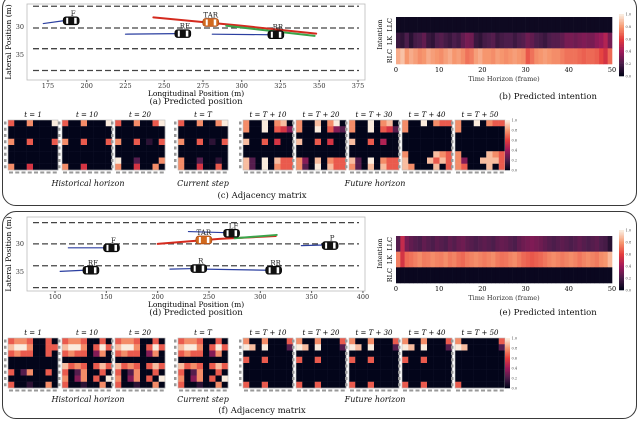 This screenshot has width=640, height=421. Describe the element at coordinates (280, 86) in the screenshot. I see `x-tick-label: 325` at that location.